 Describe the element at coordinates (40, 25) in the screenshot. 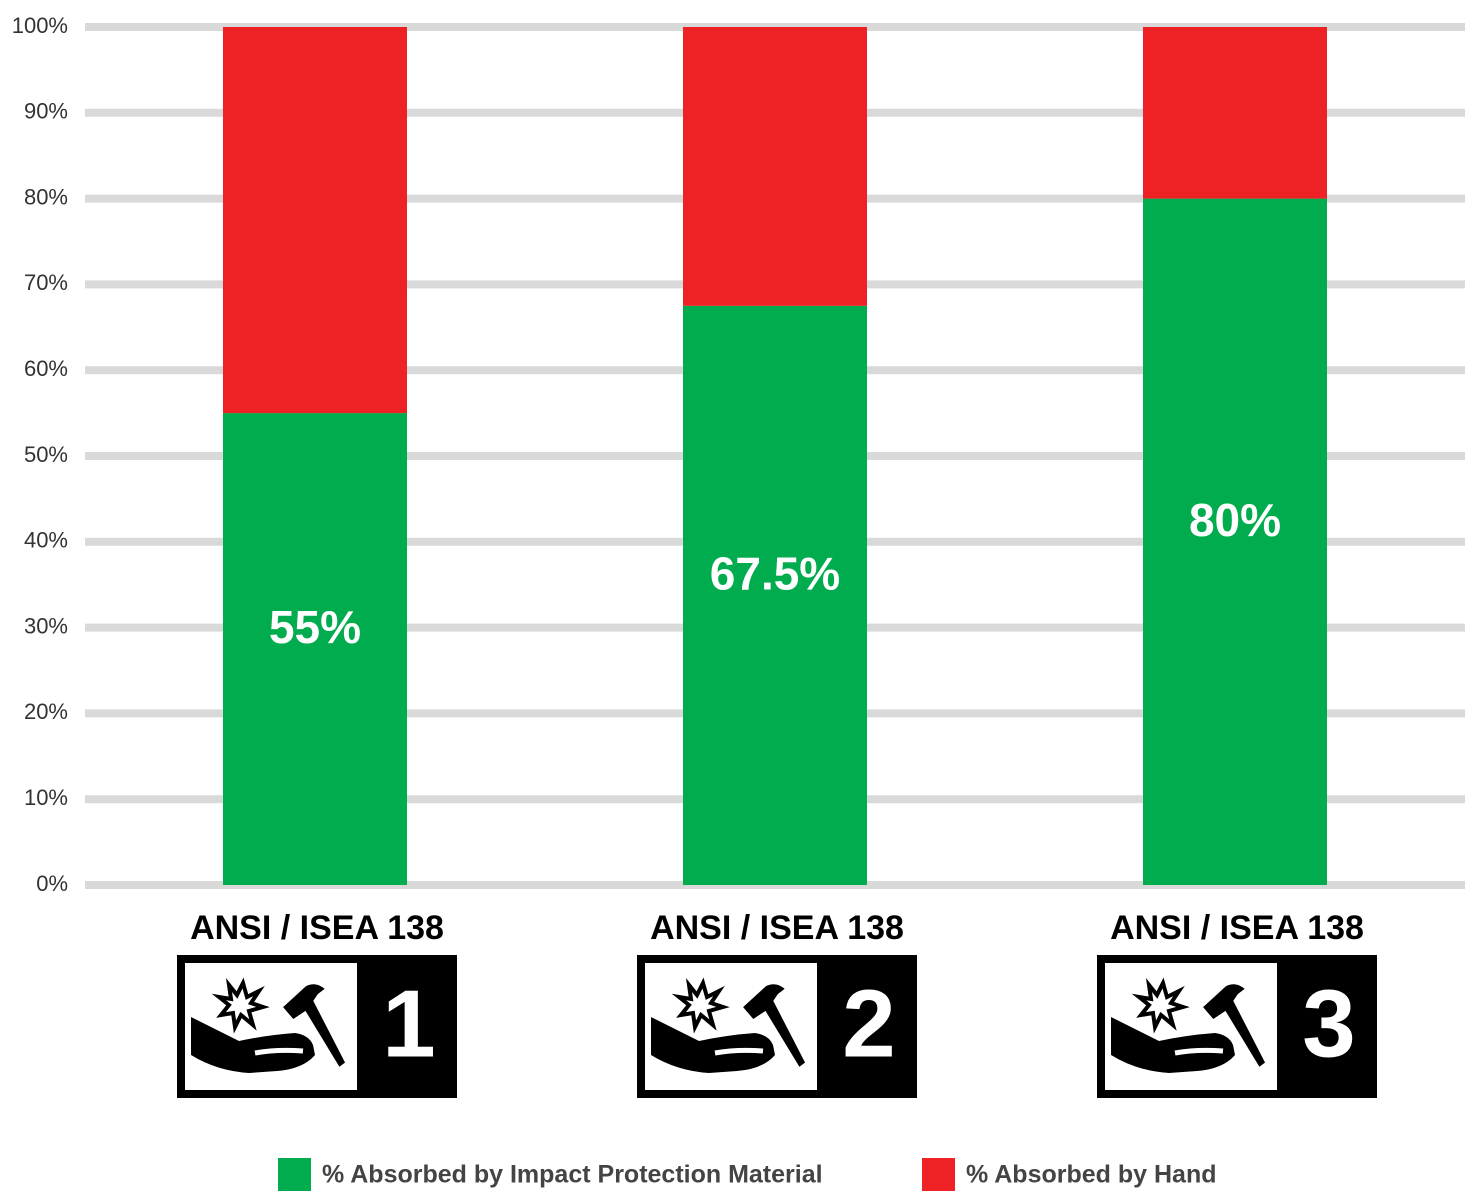

I see `y-tick-label: 100%` at that location.